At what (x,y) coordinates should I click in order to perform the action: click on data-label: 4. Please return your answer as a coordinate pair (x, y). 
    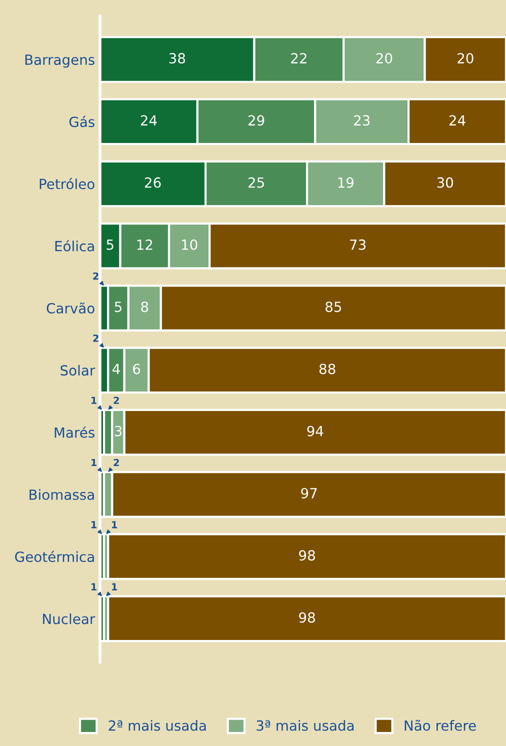
    Looking at the image, I should click on (116, 369).